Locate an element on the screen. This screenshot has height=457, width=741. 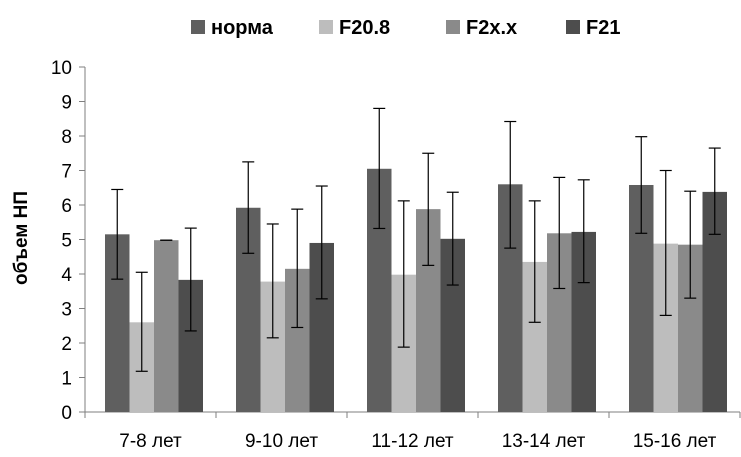
y-tick-label: 2 is located at coordinates (66, 344).